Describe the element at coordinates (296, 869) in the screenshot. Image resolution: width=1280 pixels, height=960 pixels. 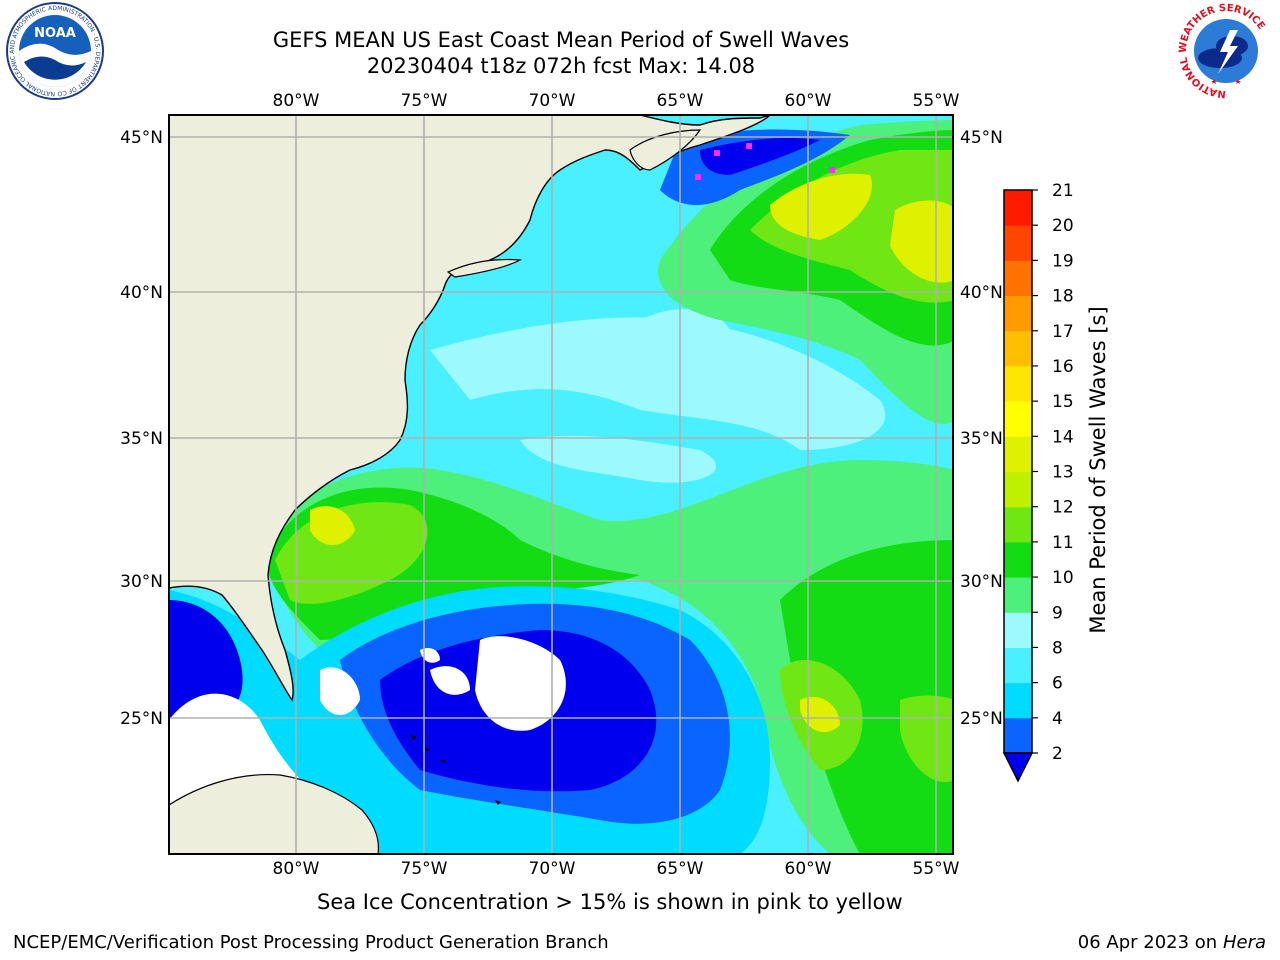
I see `lon-label-bottom: 80°W` at that location.